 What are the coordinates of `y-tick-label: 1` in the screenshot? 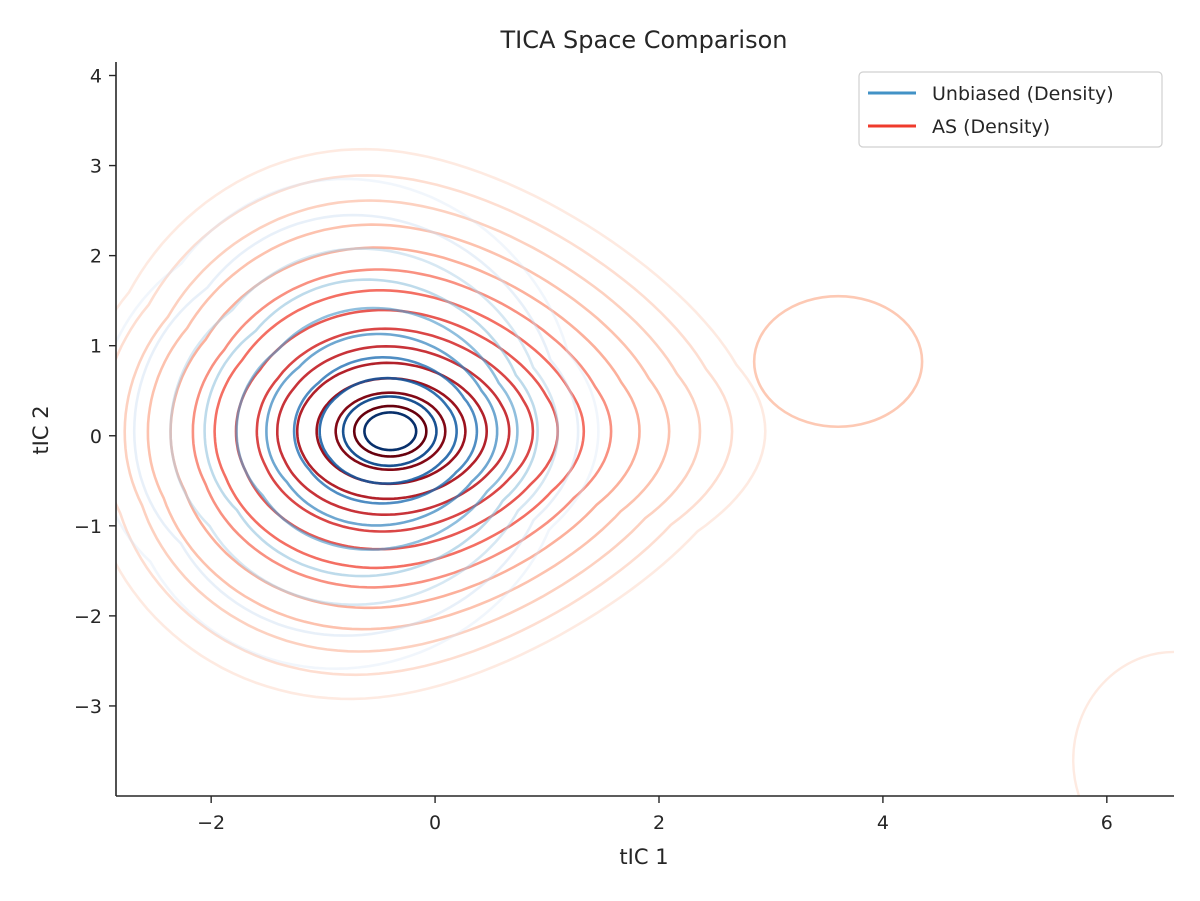 It's located at (96, 347).